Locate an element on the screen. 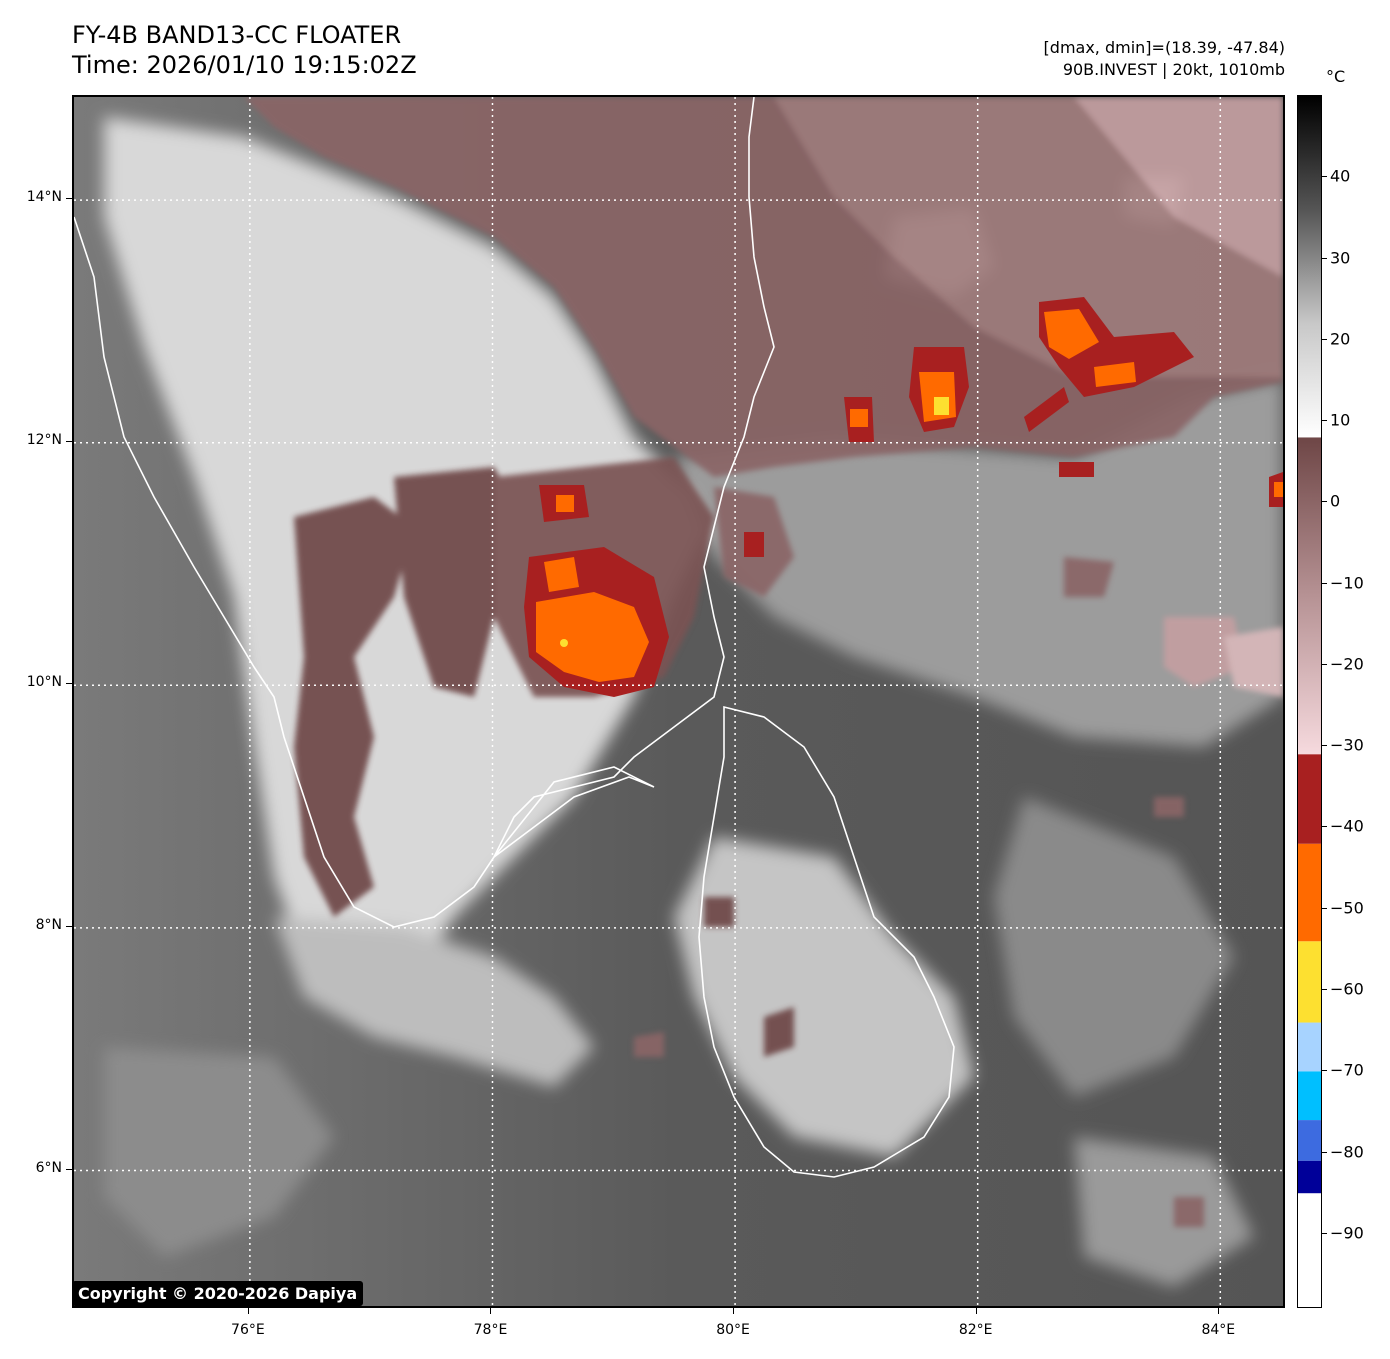 The width and height of the screenshot is (1390, 1359). colorbar-tick-label: −40 is located at coordinates (1347, 826).